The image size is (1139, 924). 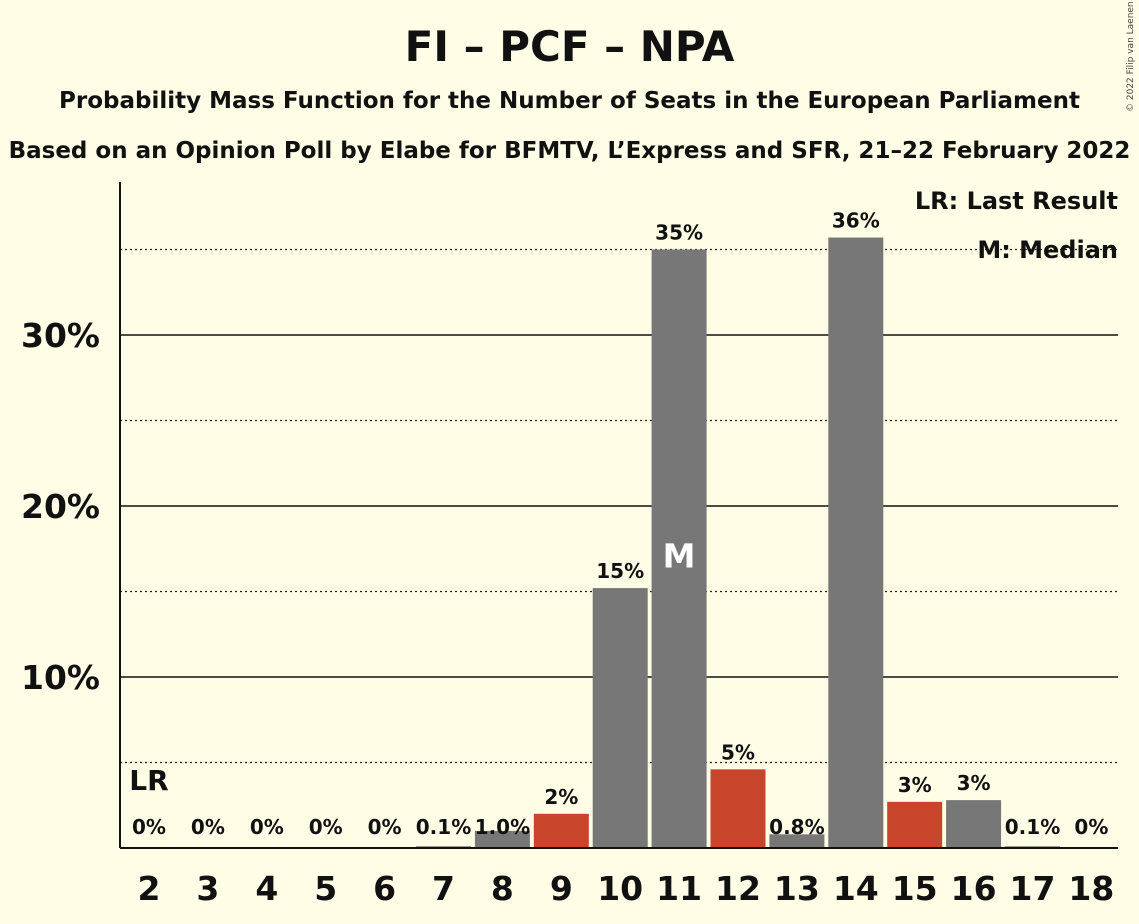 I want to click on y-tick-label: 10%, so click(x=60, y=677).